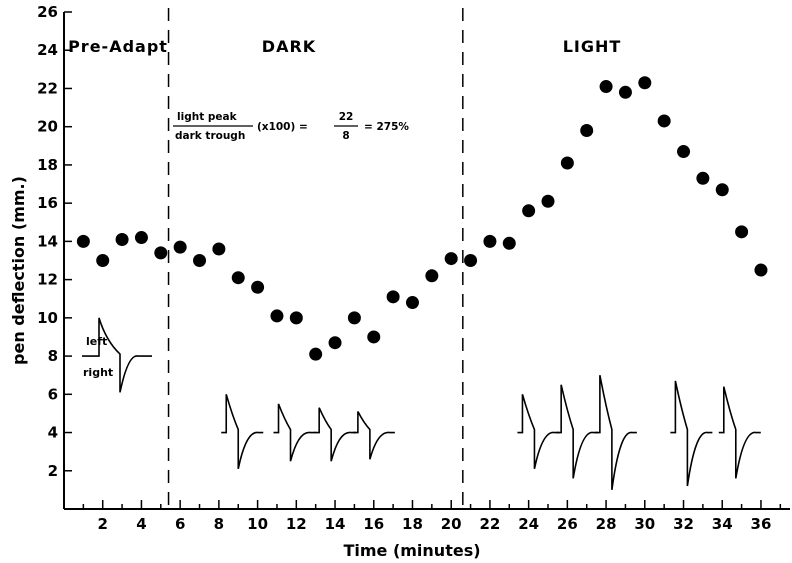  I want to click on x-tick-label: 12, so click(296, 524).